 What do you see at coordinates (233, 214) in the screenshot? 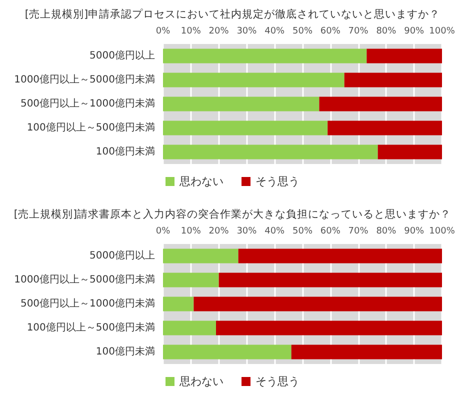
I see `chart-title: [売上規模別]請求書原本と入力内容の突合作業が大きな負担になっていると思いますか？` at bounding box center [233, 214].